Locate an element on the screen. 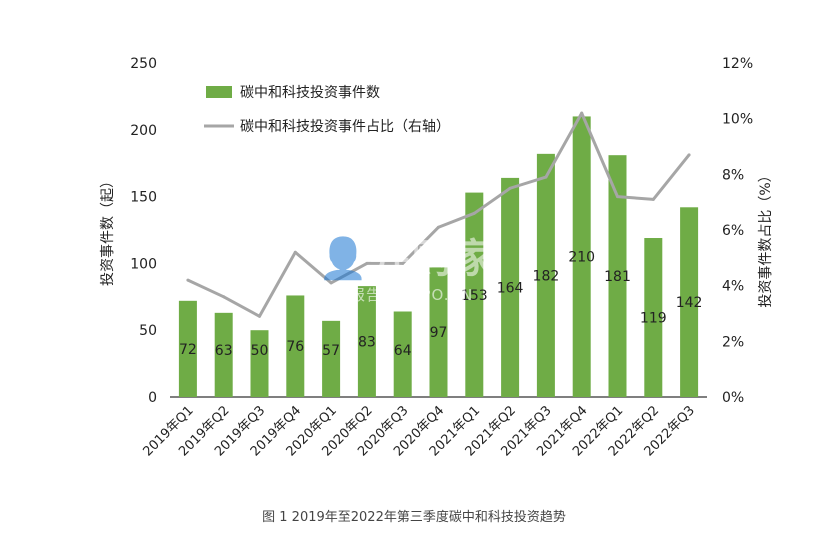  bar-value-label: 153 is located at coordinates (474, 296).